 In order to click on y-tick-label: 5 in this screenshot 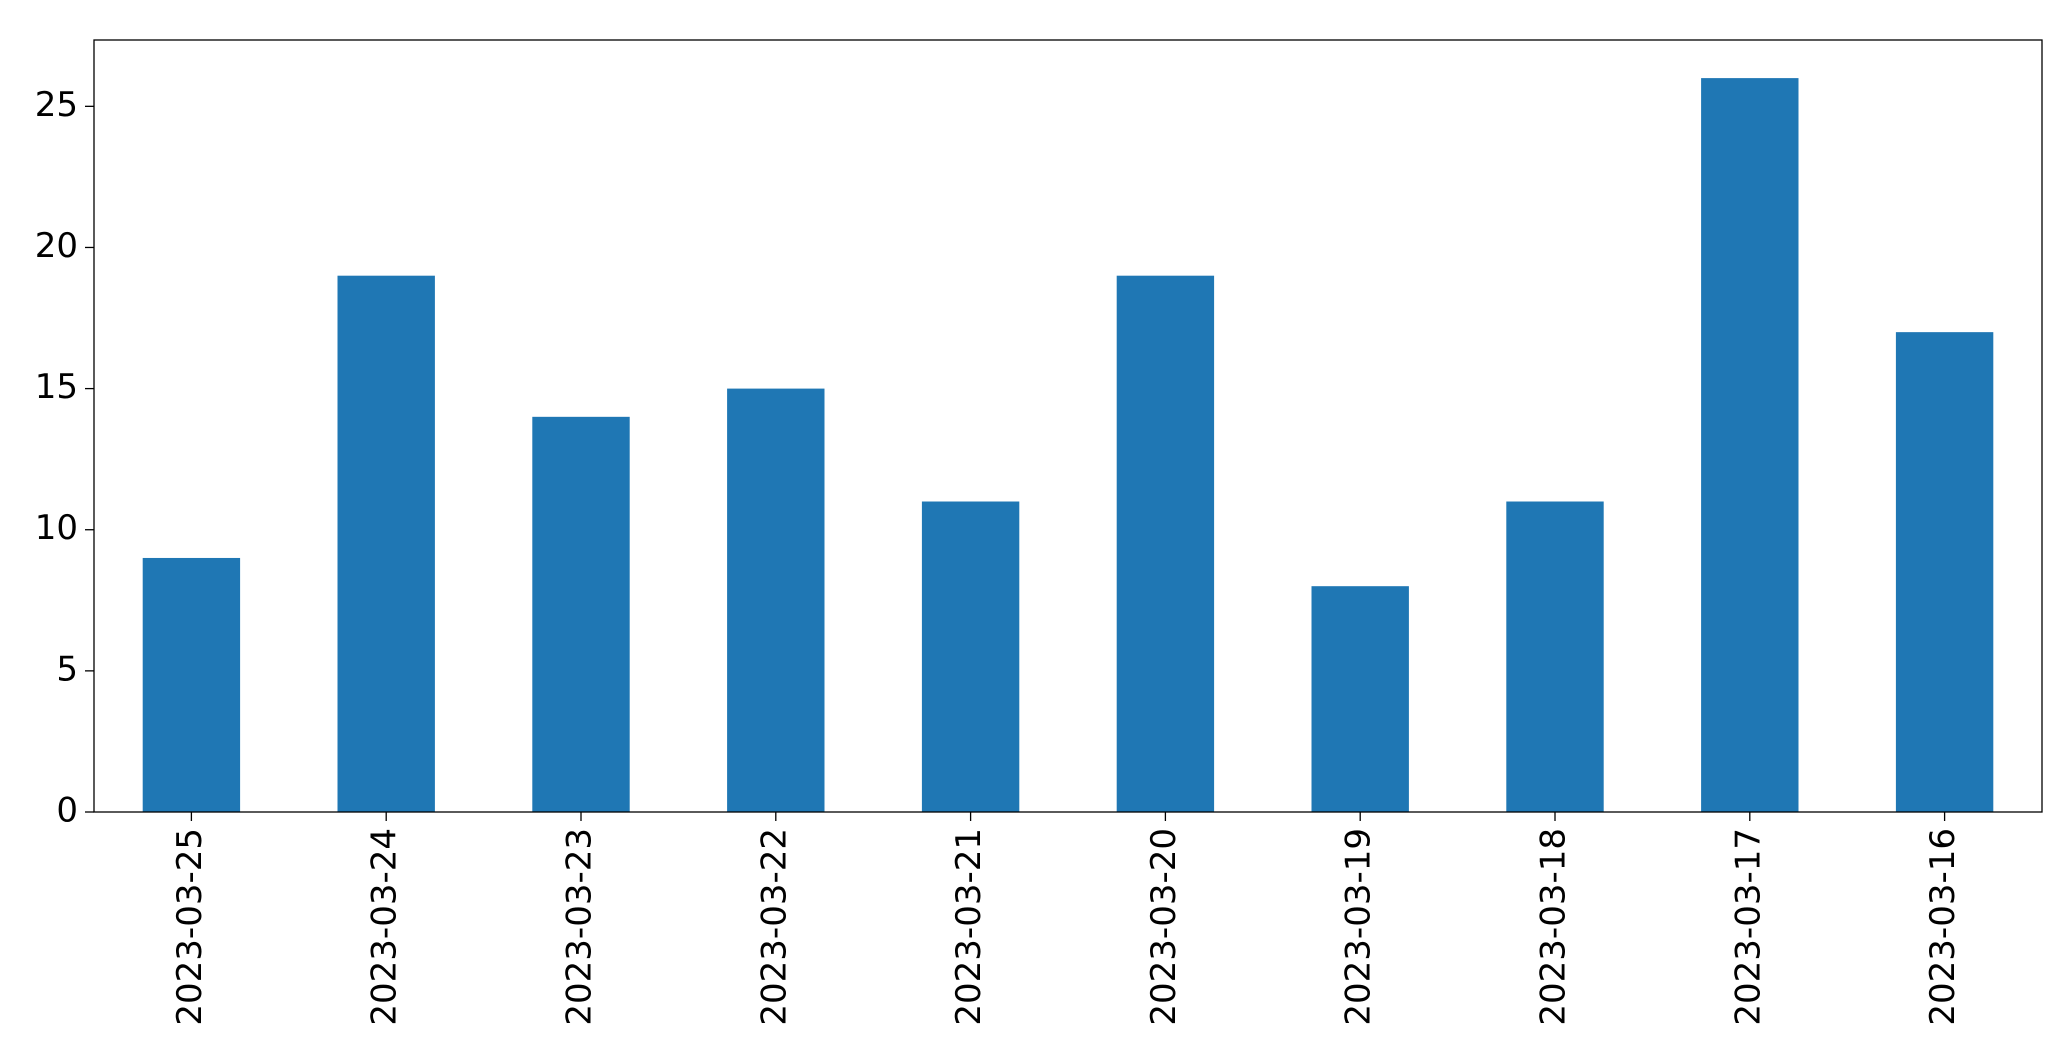, I will do `click(67, 669)`.